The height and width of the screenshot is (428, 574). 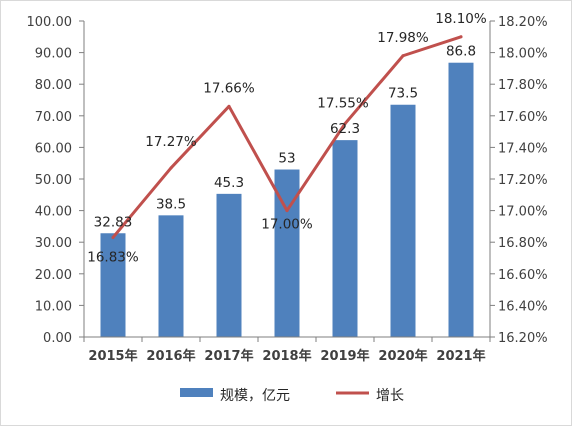 I want to click on bar-value-label: 38.5, so click(x=171, y=204).